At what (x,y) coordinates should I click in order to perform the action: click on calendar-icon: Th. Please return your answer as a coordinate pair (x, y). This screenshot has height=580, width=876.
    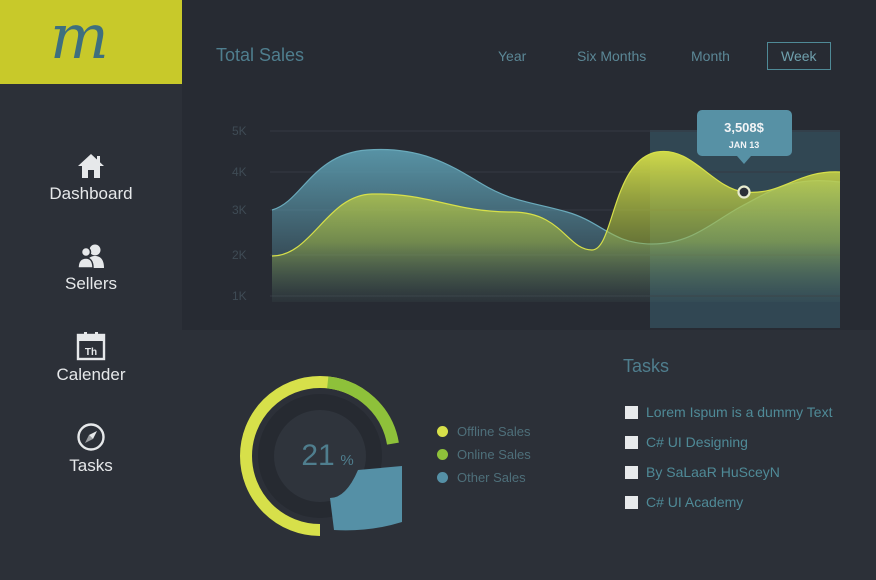
    Looking at the image, I should click on (91, 346).